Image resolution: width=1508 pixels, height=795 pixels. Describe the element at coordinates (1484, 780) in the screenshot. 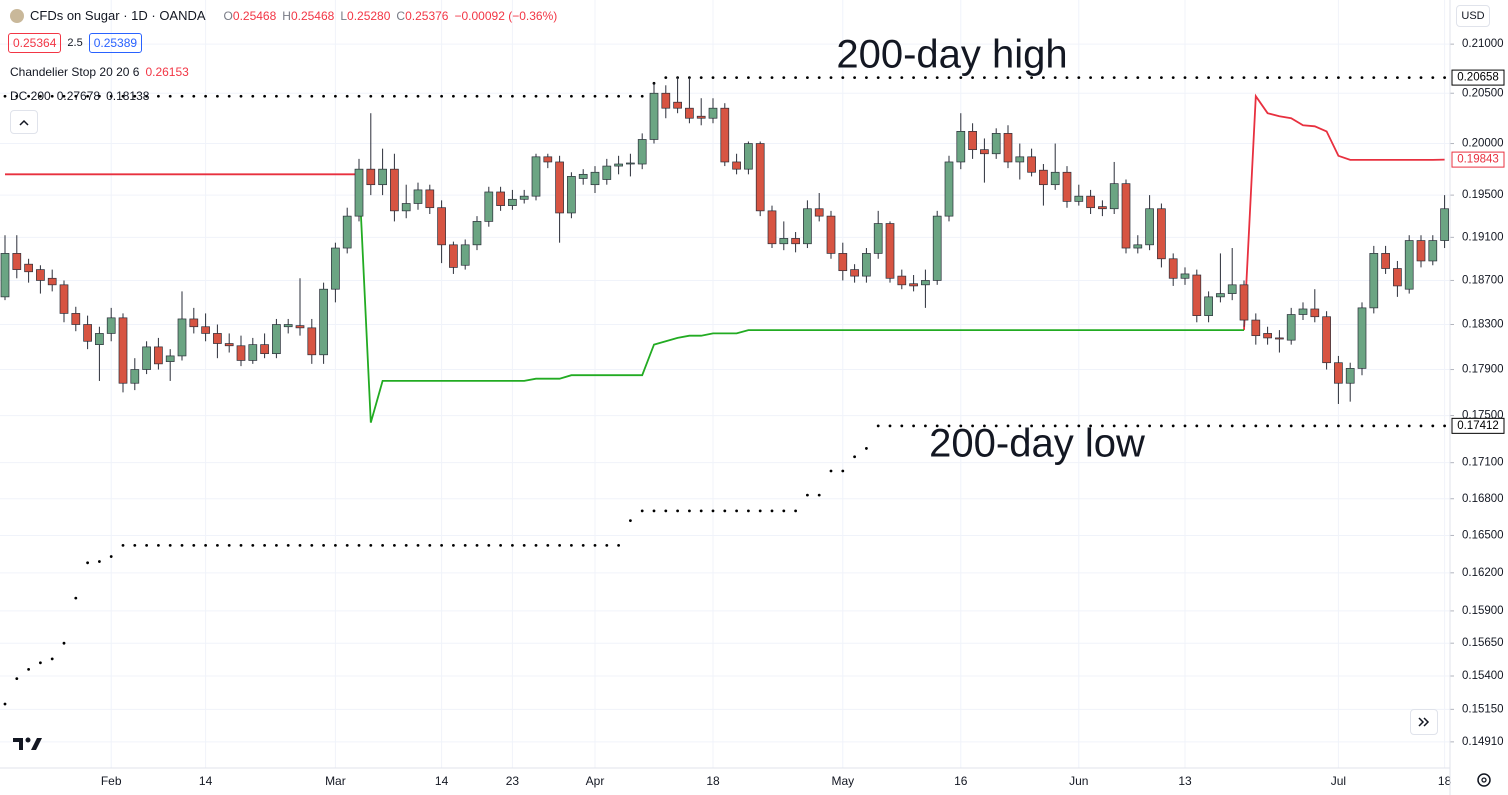

I see `settings-icon` at that location.